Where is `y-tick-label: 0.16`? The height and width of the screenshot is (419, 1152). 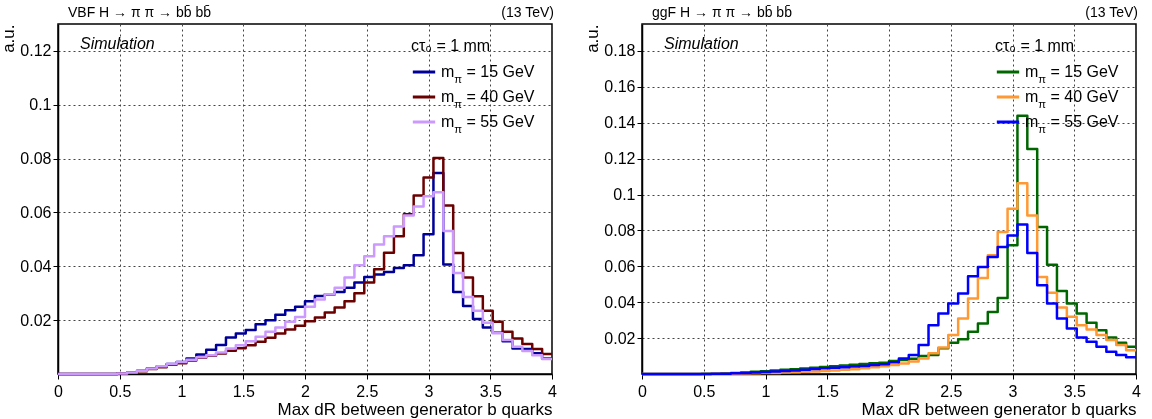
y-tick-label: 0.16 is located at coordinates (620, 87).